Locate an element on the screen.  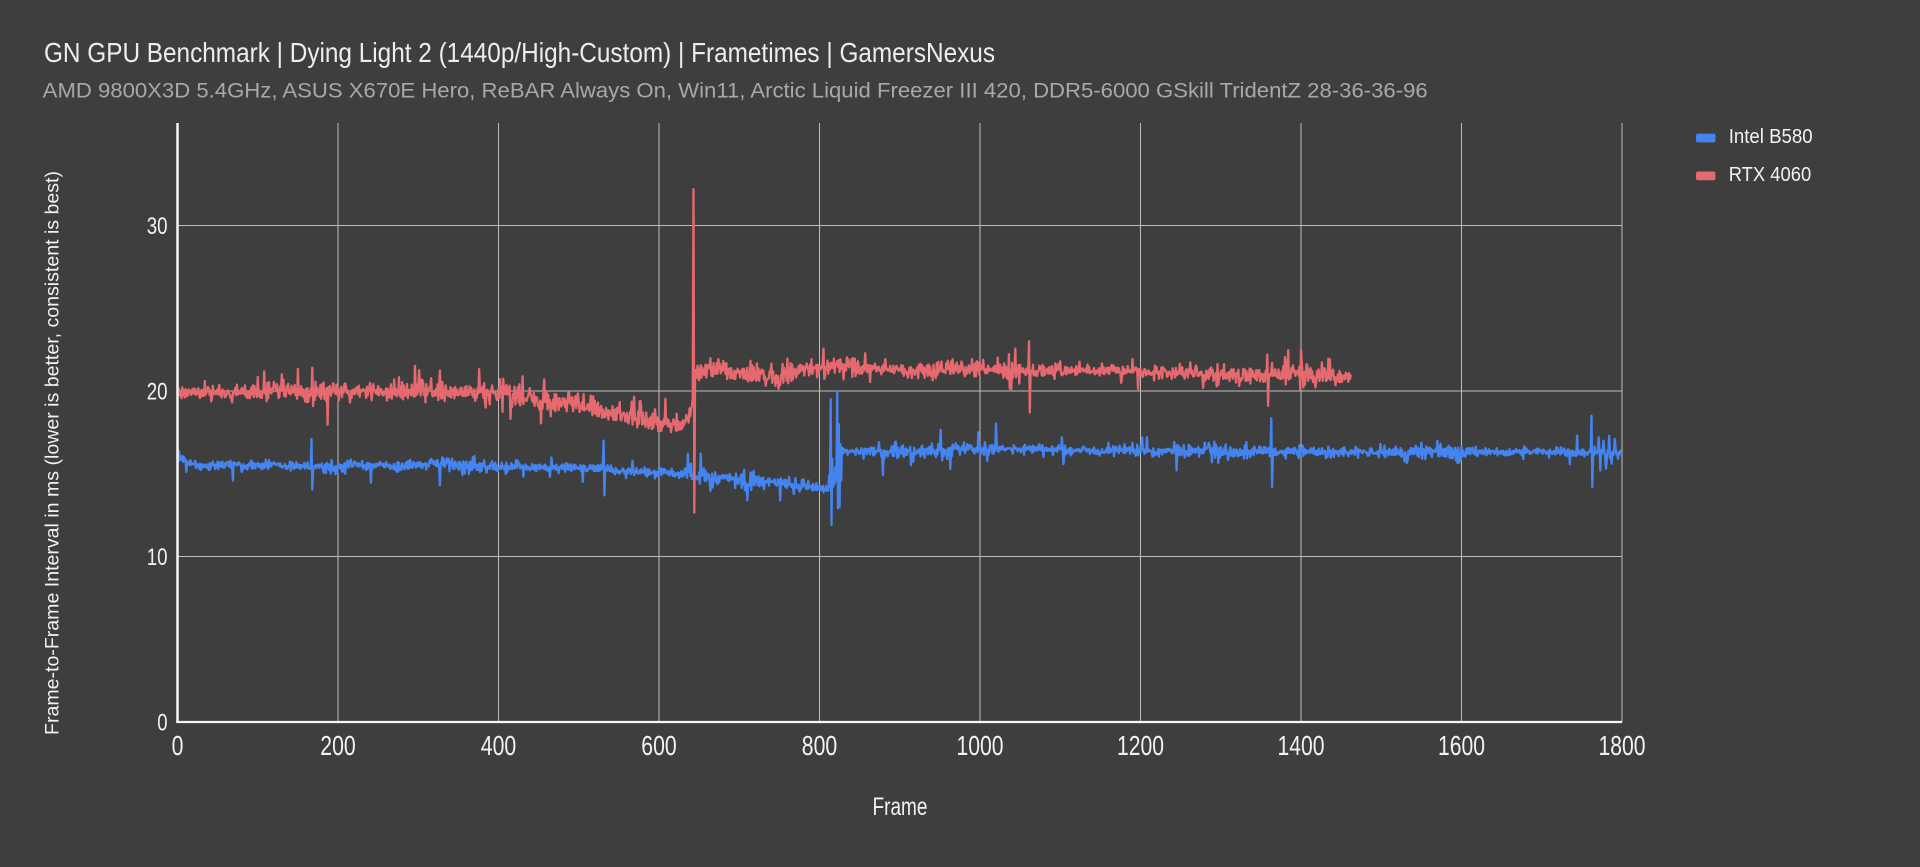
svg-text: 20 is located at coordinates (157, 391).